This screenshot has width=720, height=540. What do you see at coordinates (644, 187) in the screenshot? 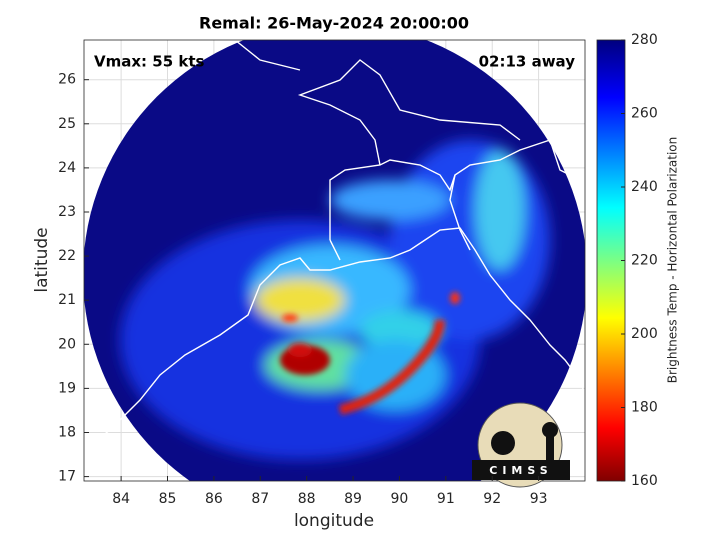
I see `colorbar-tick-label: 240` at bounding box center [644, 187].